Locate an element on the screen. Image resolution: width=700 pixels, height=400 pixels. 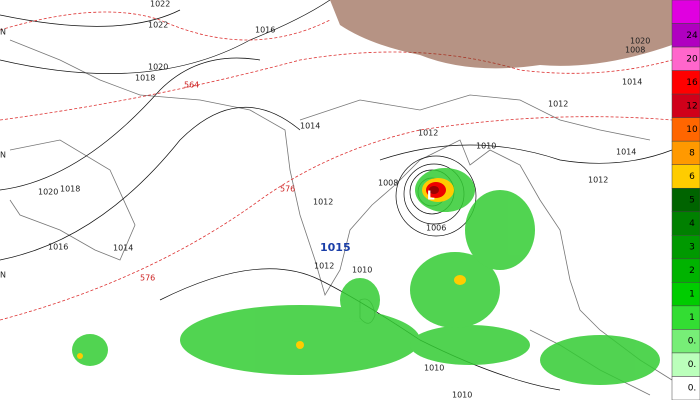
colorbar-label: 3 is located at coordinates (692, 248).